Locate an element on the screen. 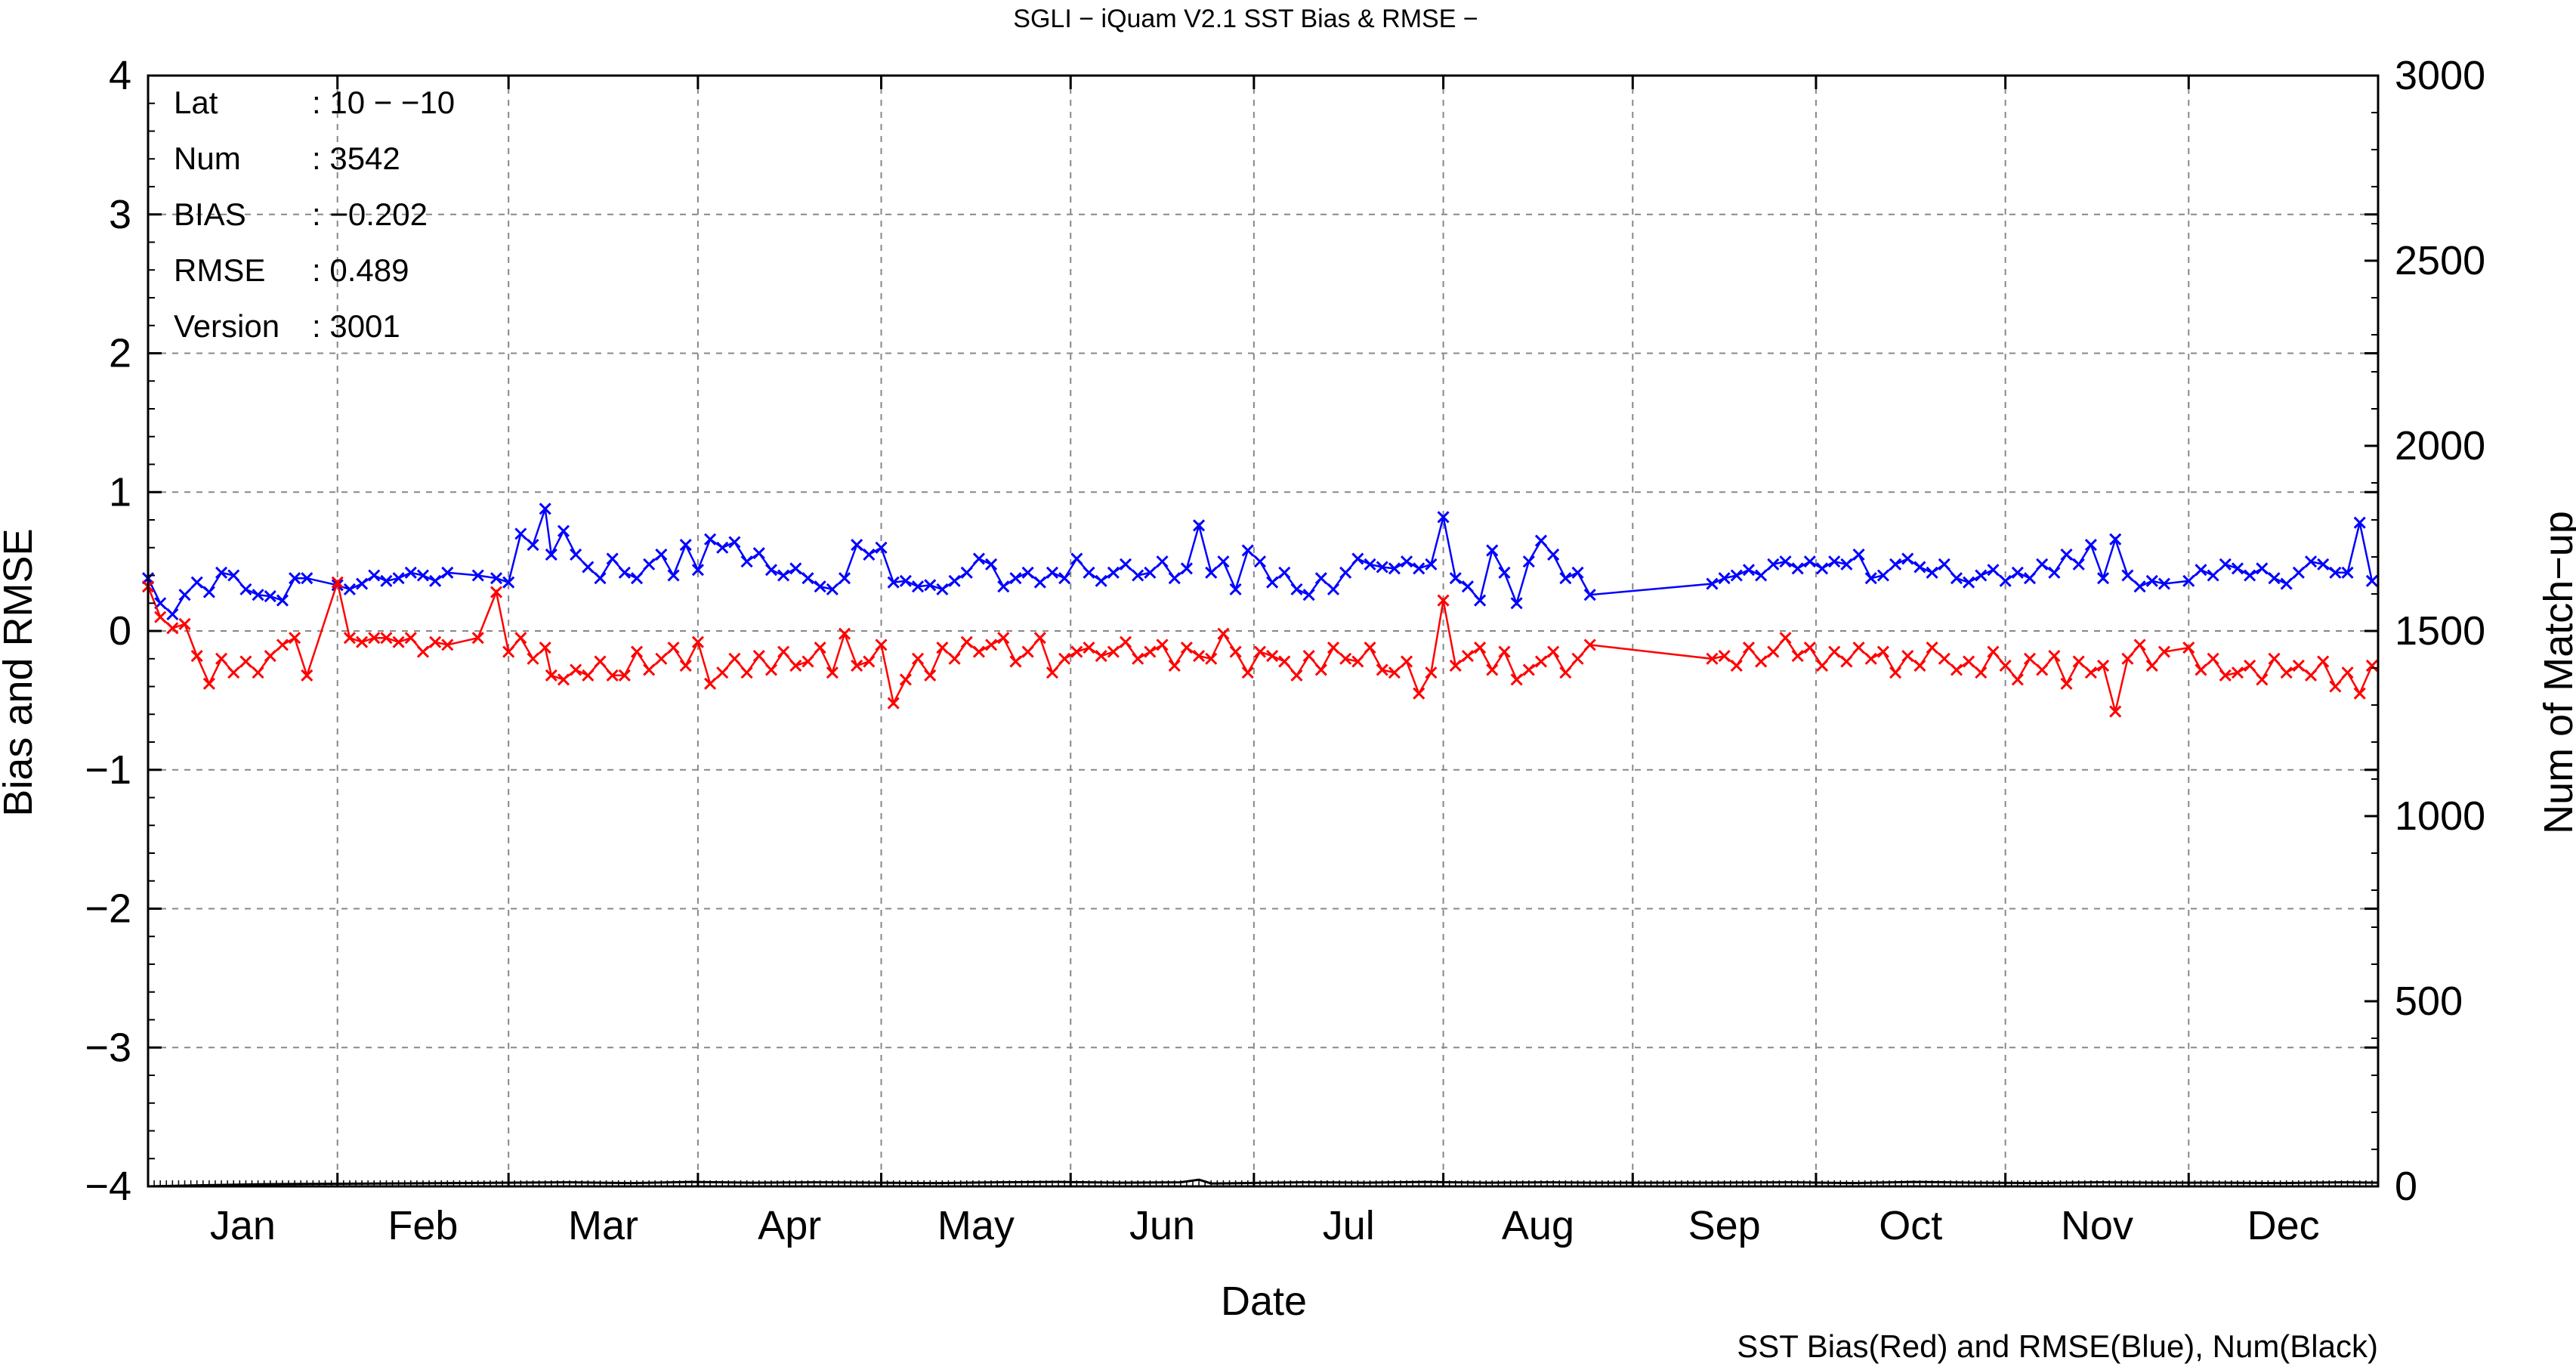 The image size is (2576, 1370). y-tick-label: −3 is located at coordinates (108, 1047).